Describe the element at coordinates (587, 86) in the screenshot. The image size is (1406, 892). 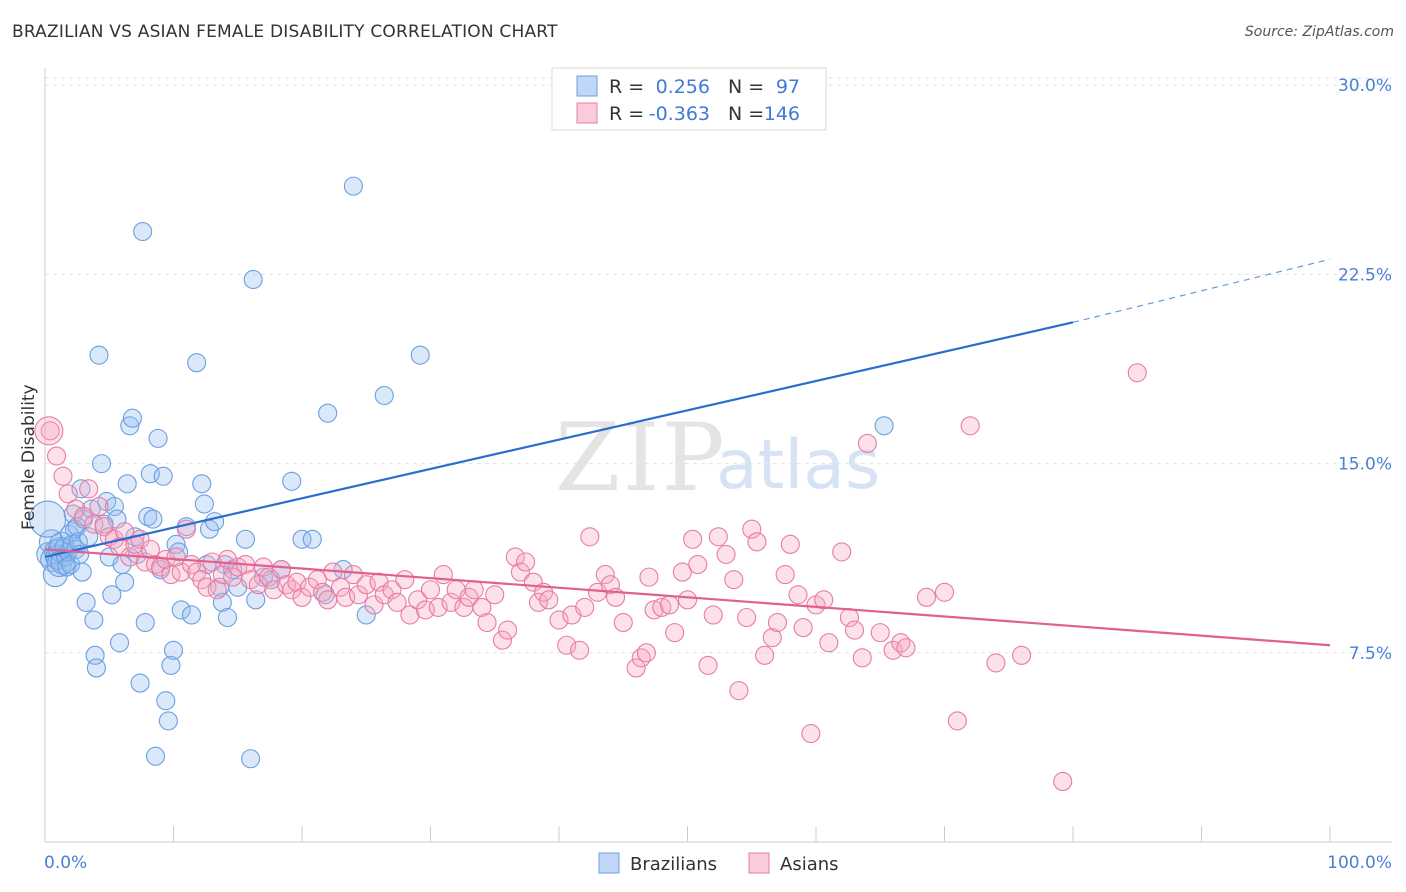
I see `legend-swatch-brazilians` at that location.